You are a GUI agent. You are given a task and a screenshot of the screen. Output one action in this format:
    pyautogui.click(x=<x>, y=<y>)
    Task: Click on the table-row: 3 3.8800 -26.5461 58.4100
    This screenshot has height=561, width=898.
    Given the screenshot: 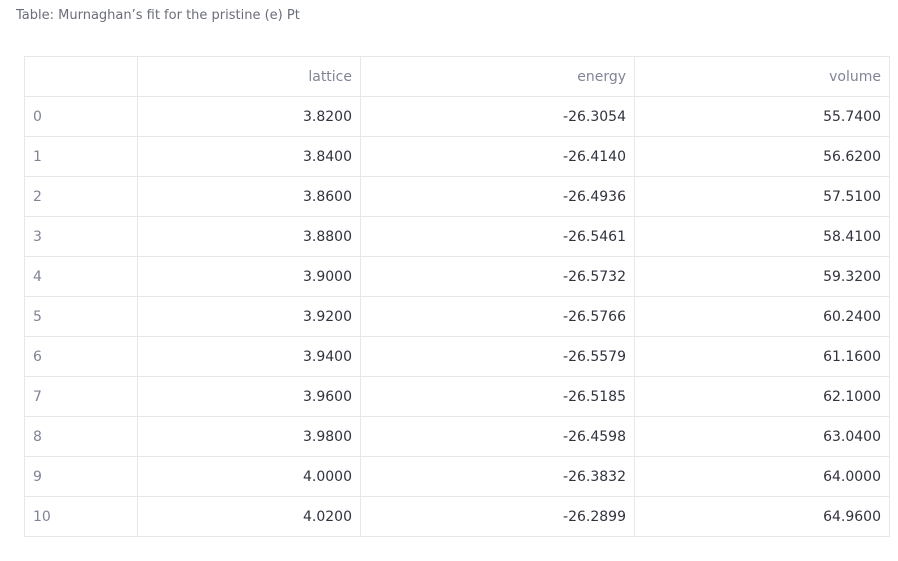 What is the action you would take?
    pyautogui.click(x=457, y=236)
    